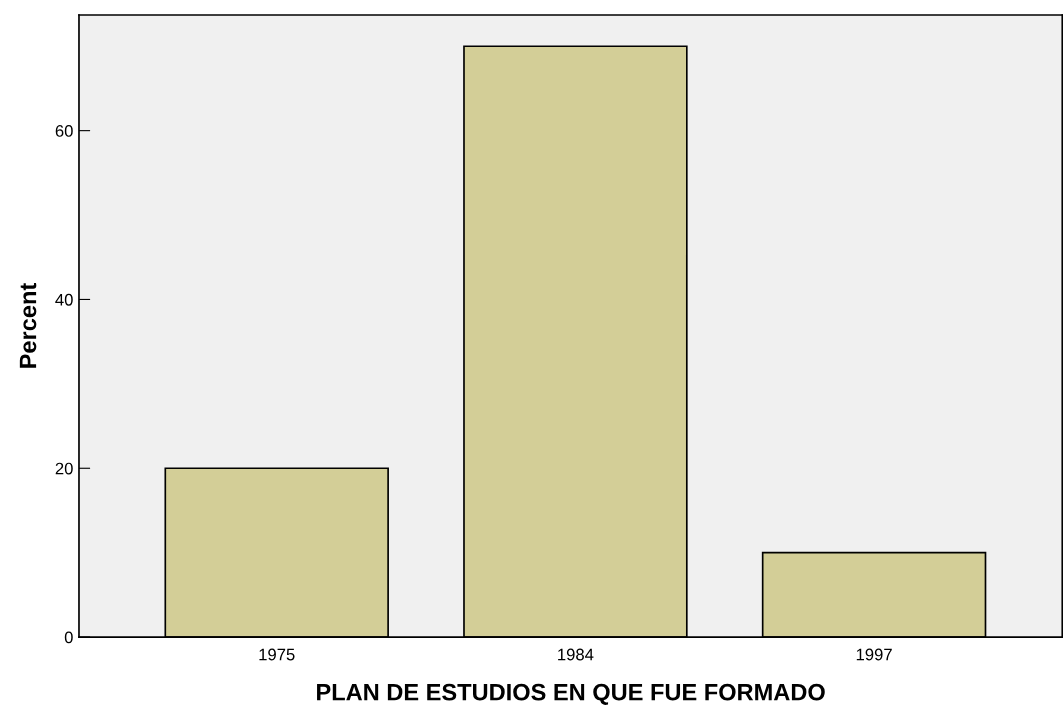 The height and width of the screenshot is (715, 1063). What do you see at coordinates (277, 654) in the screenshot?
I see `x-tick-label: 1975` at bounding box center [277, 654].